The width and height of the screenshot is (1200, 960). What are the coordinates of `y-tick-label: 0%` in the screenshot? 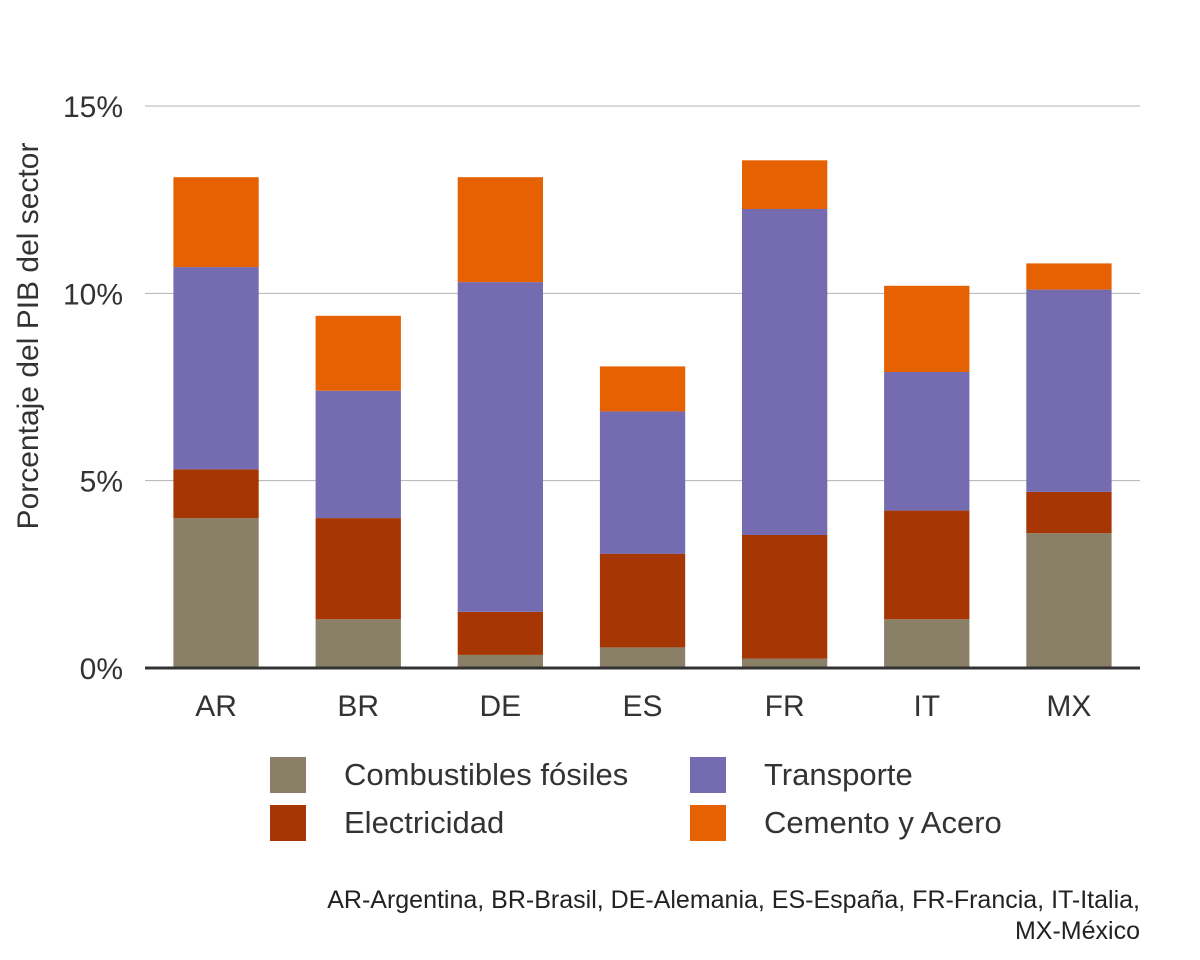 It's located at (101, 669).